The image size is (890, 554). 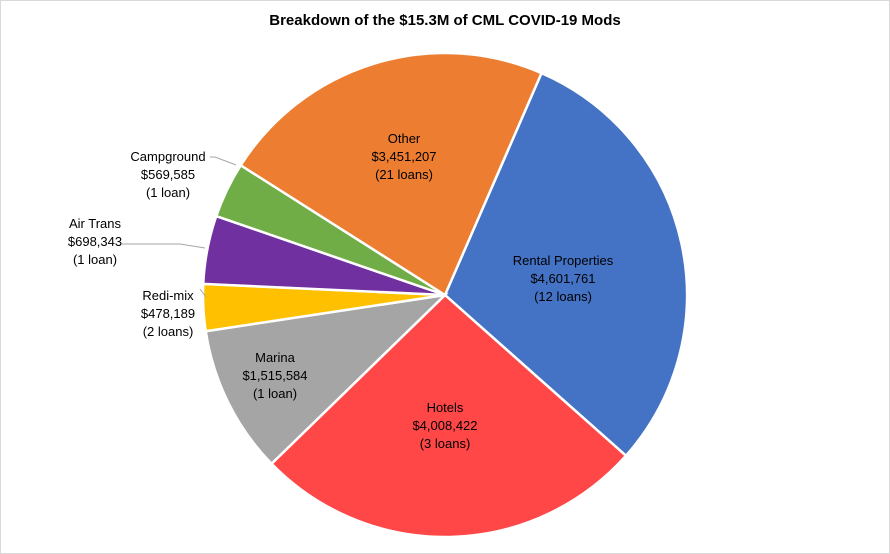 I want to click on data-label-name: Campground, so click(x=167, y=156).